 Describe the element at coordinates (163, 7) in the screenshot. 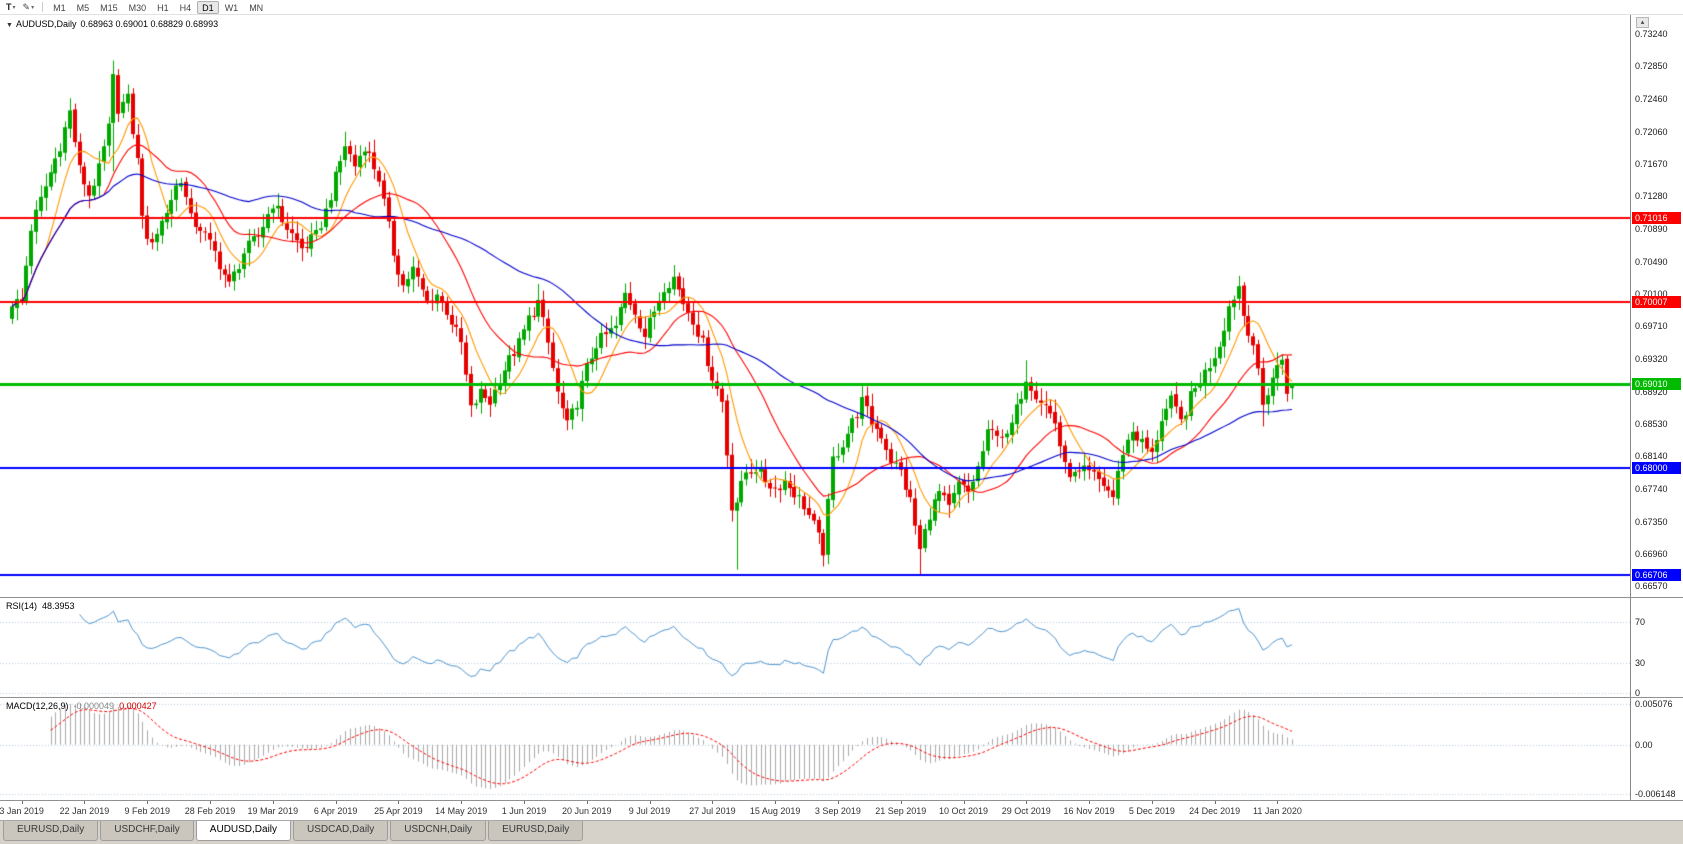

I see `period-h1-button: H1` at that location.